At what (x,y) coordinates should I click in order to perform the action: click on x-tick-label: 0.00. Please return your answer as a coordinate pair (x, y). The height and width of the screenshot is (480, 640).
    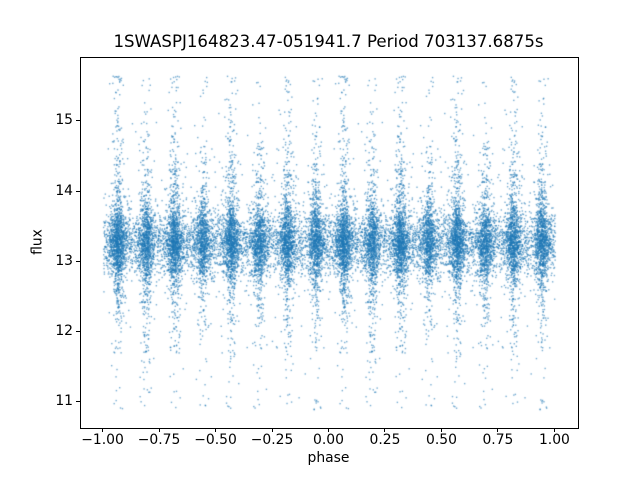
    Looking at the image, I should click on (328, 440).